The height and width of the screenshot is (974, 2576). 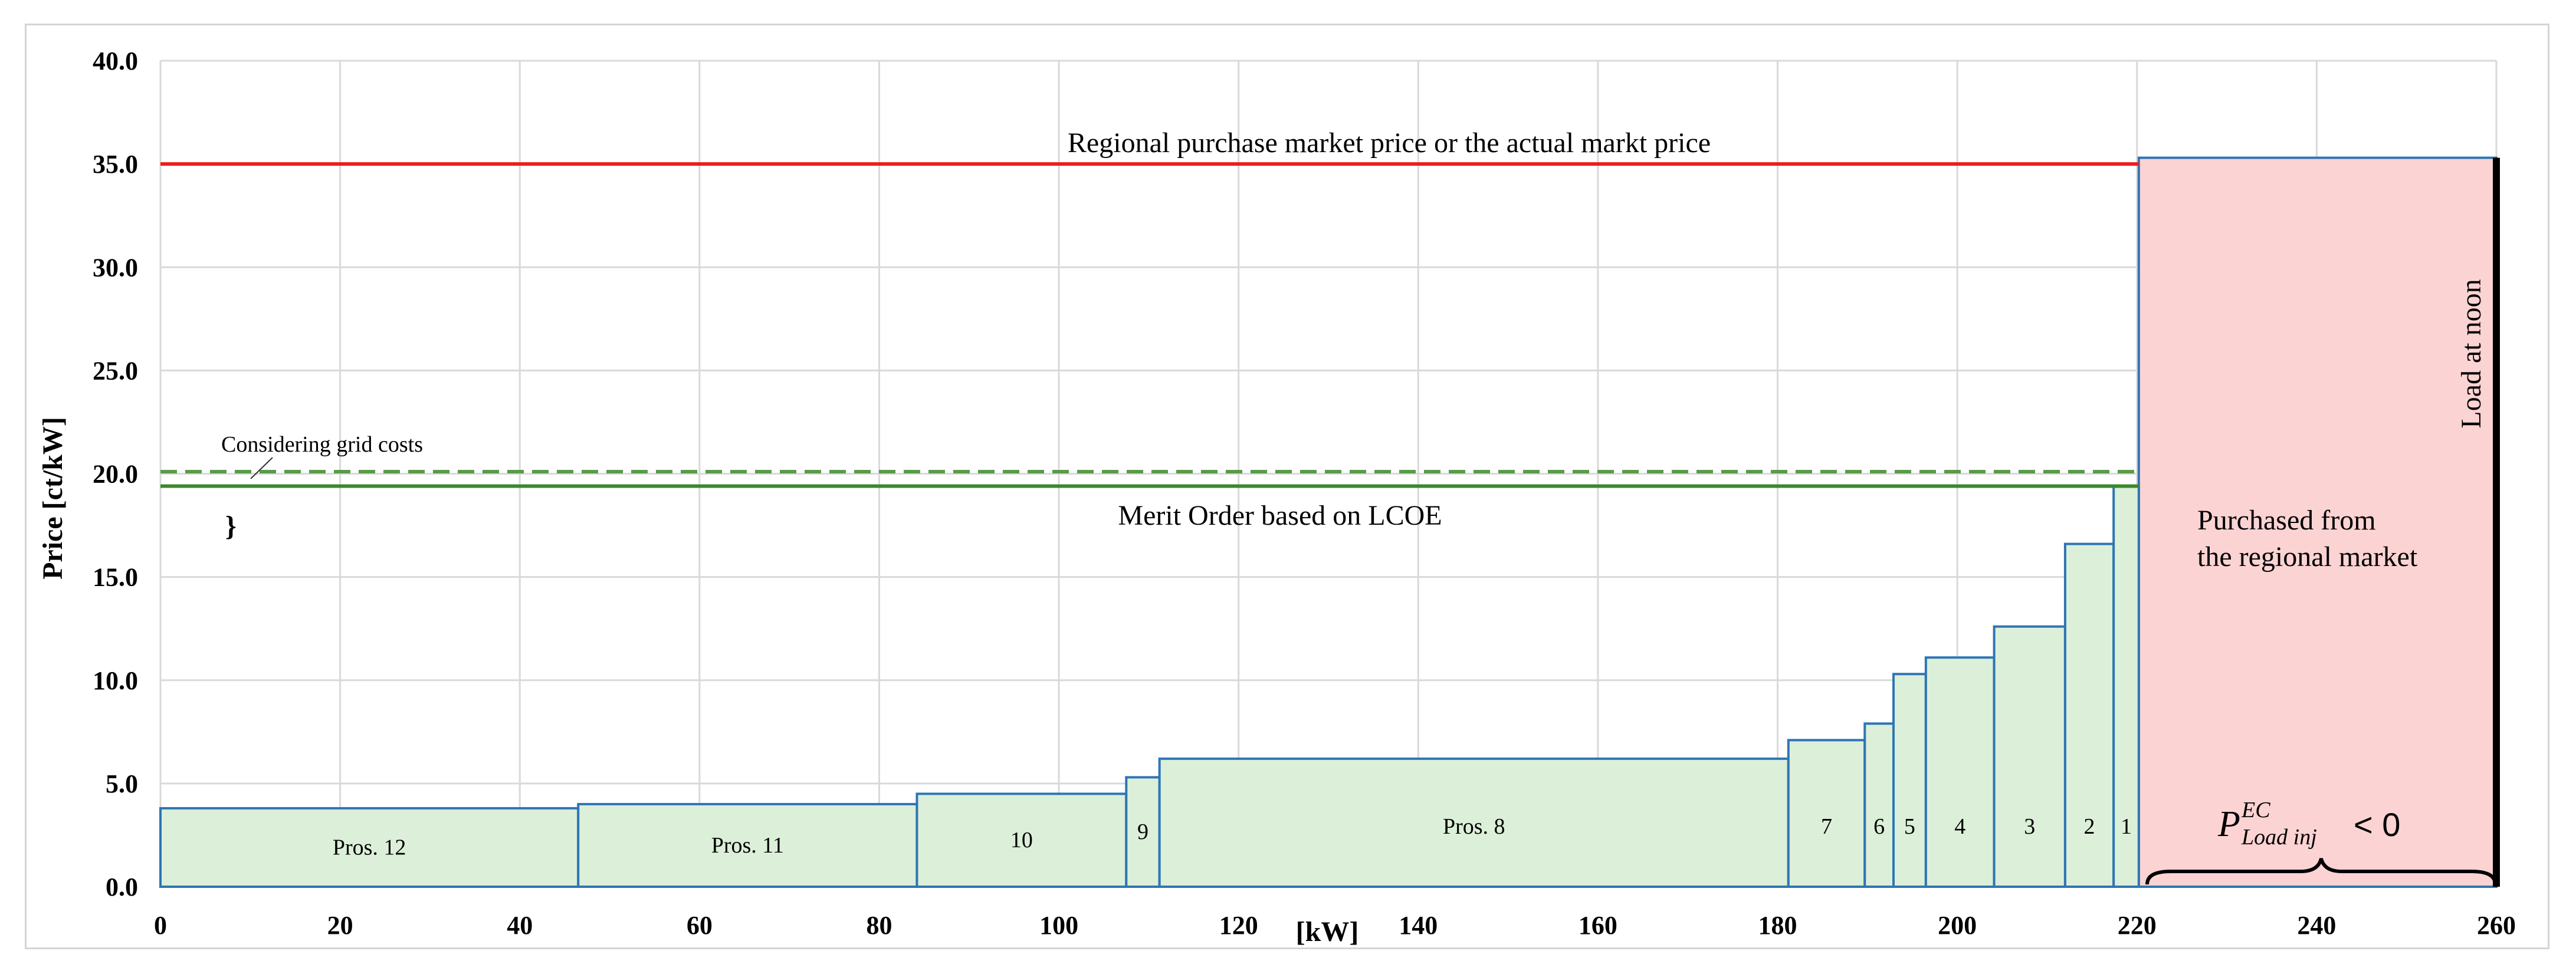 What do you see at coordinates (115, 577) in the screenshot?
I see `y-tick-label: 15.0` at bounding box center [115, 577].